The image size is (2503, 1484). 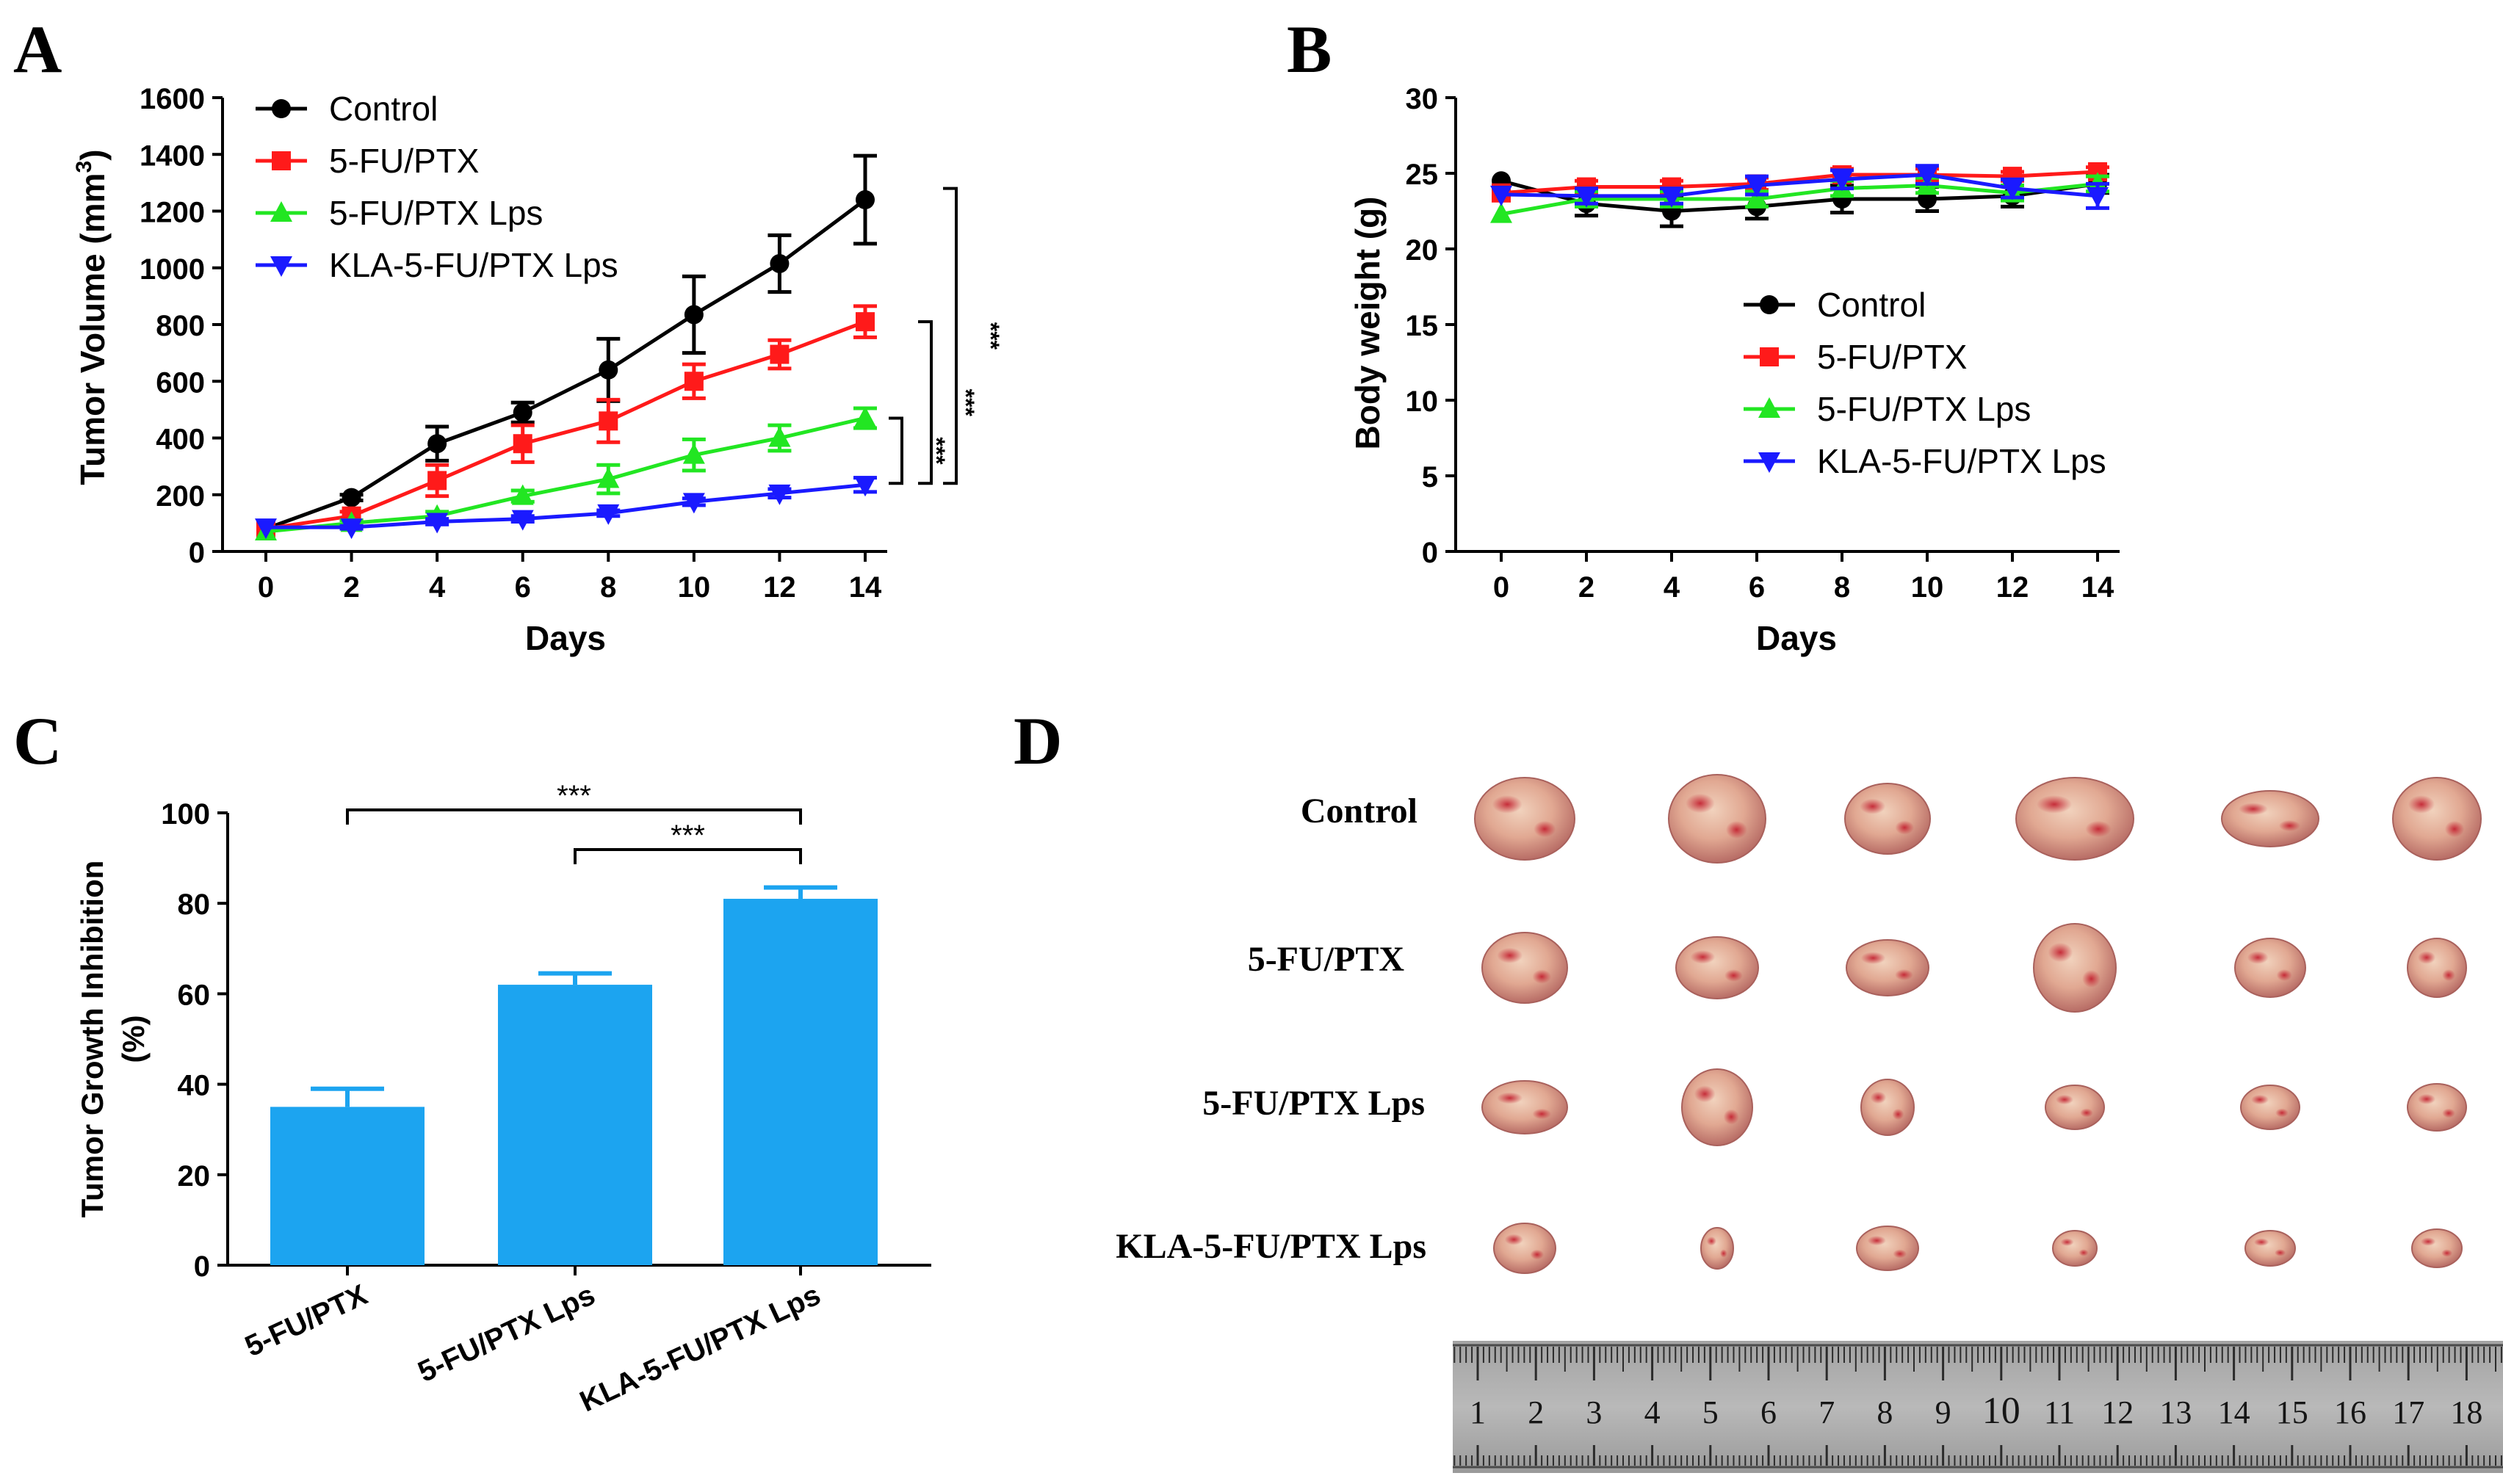 What do you see at coordinates (1799, 199) in the screenshot?
I see `series-line-5-fu-ptx-lps` at bounding box center [1799, 199].